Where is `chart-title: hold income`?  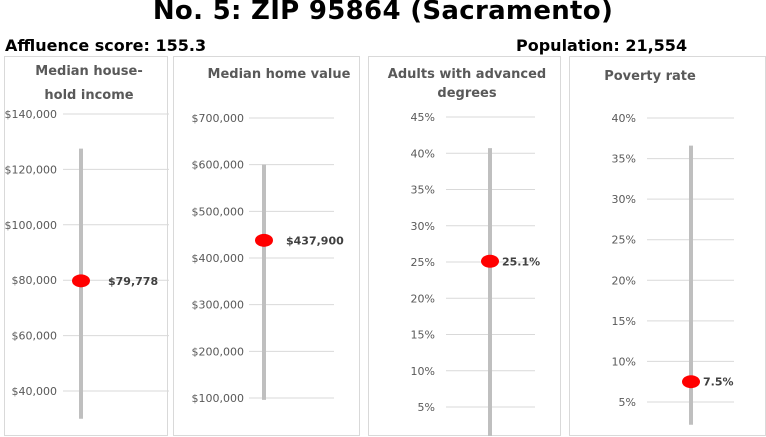 chart-title: hold income is located at coordinates (88, 95).